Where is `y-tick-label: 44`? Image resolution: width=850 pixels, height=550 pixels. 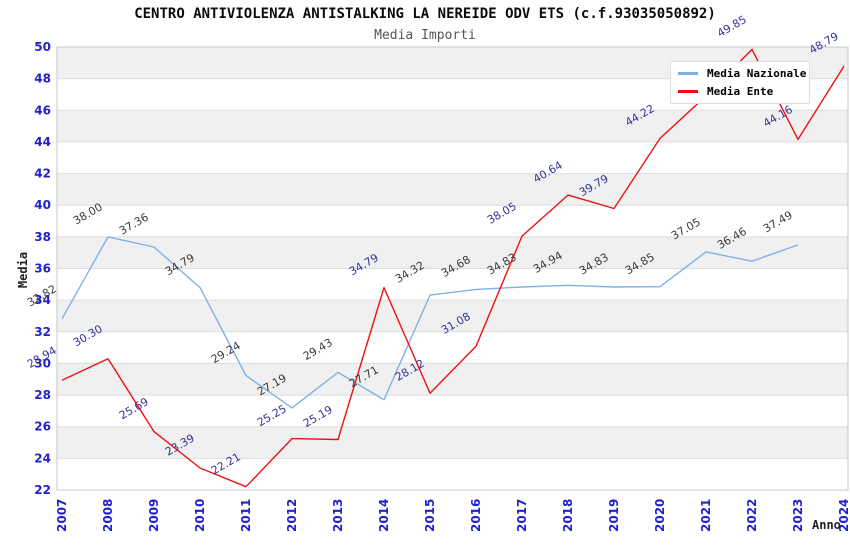 y-tick-label: 44 is located at coordinates (42, 142).